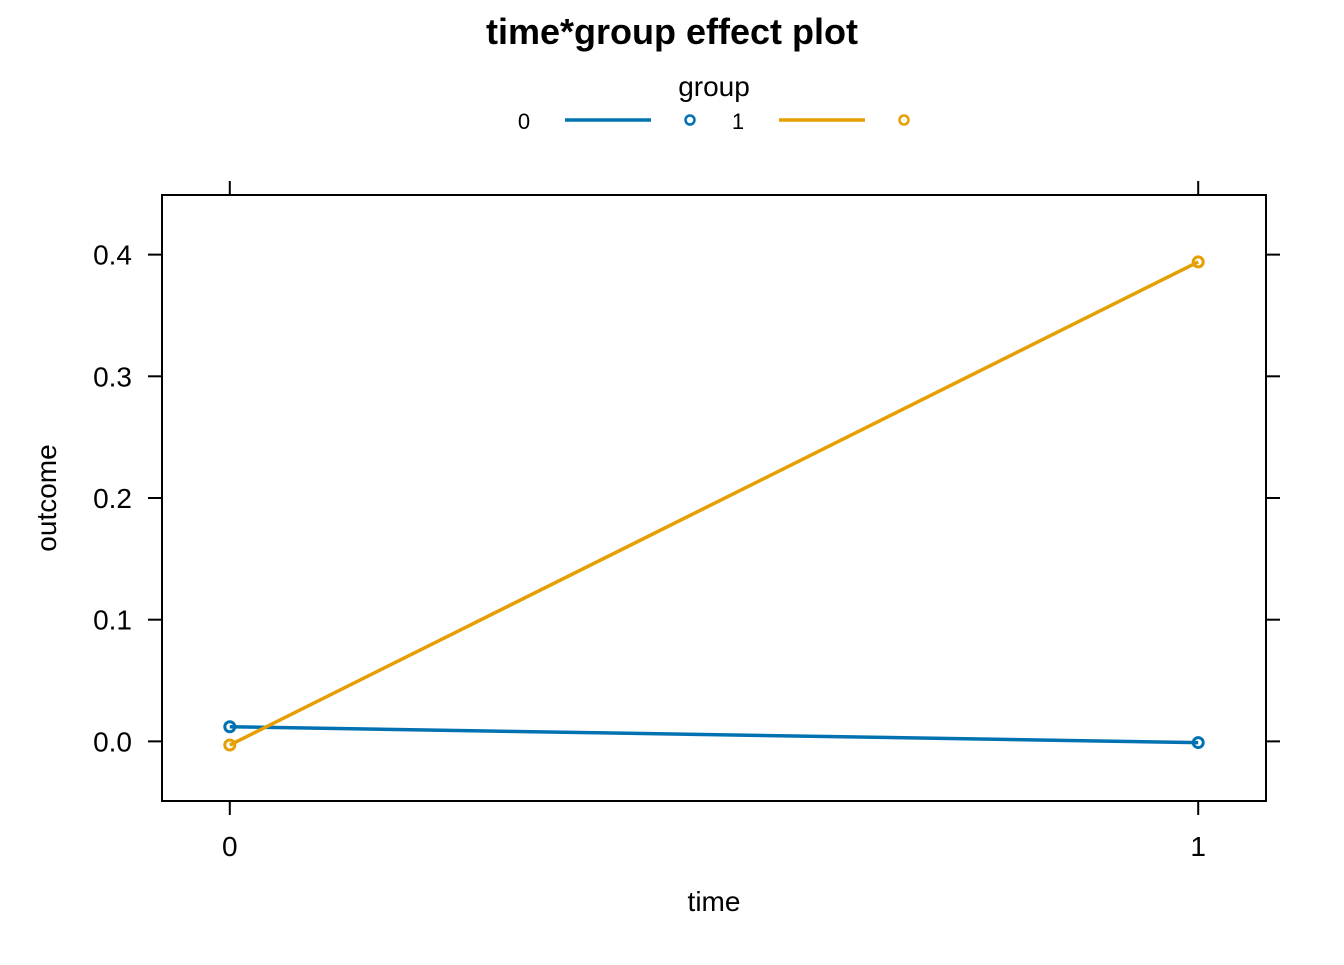  Describe the element at coordinates (112, 376) in the screenshot. I see `y-tick-label: 0.3` at that location.